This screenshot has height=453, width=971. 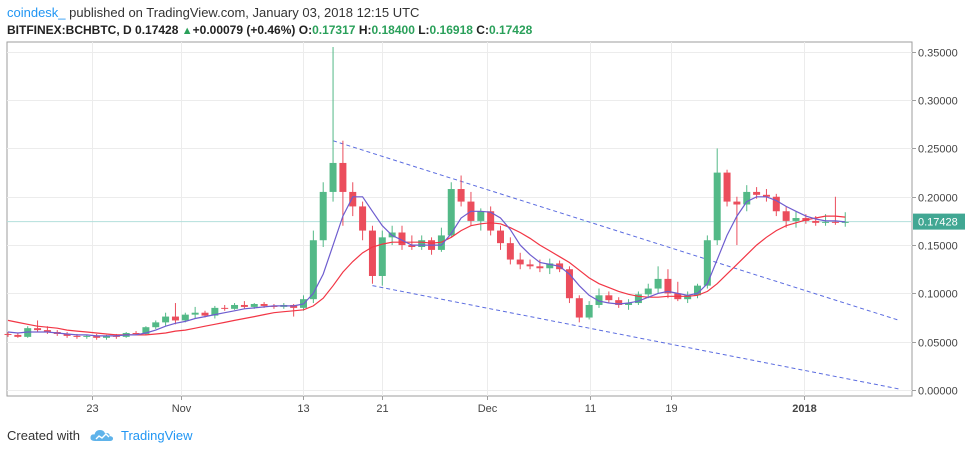 I want to click on tradingview-logo-icon, so click(x=102, y=436).